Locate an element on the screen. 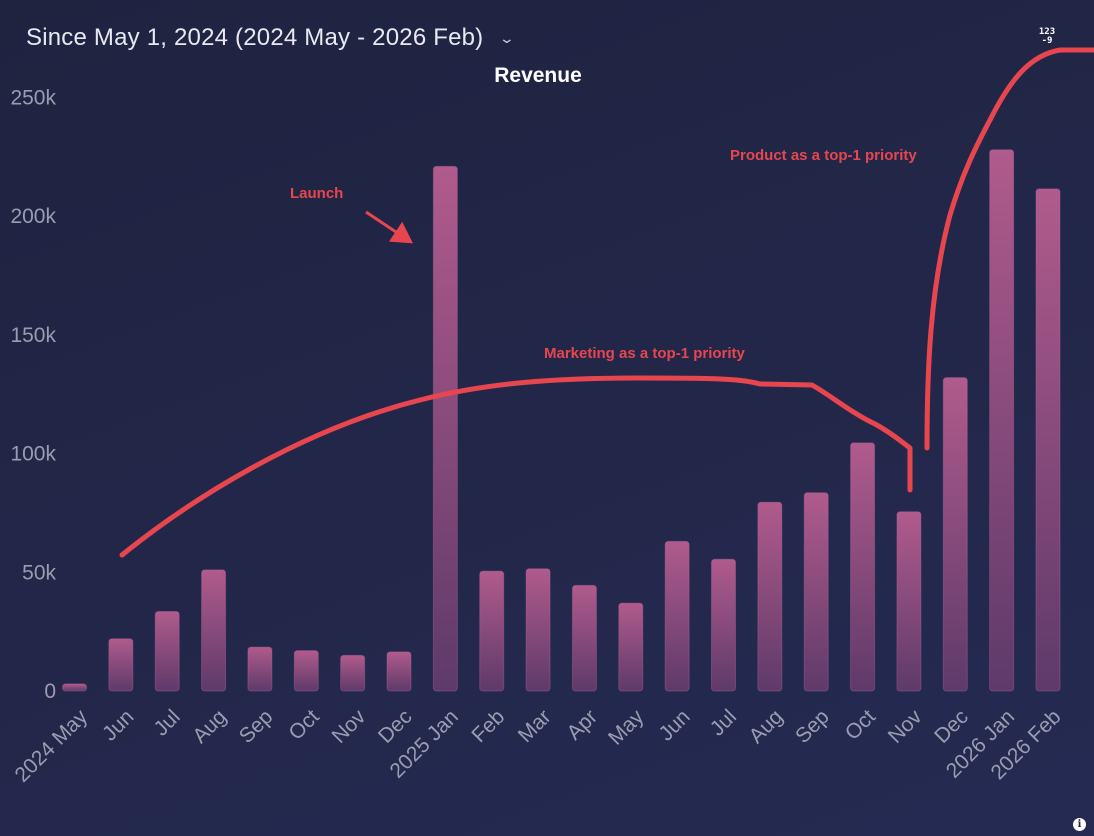 Image resolution: width=1094 pixels, height=836 pixels. bar-2026-feb is located at coordinates (1048, 440).